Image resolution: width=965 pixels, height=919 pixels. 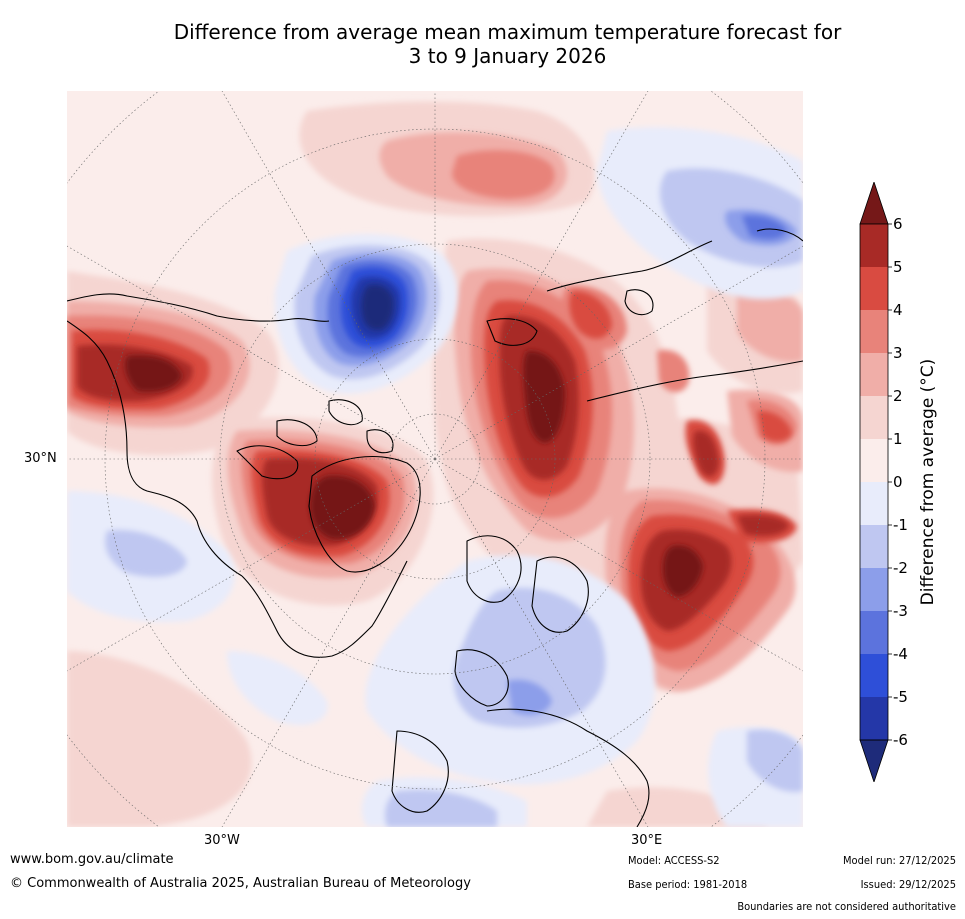 What do you see at coordinates (898, 353) in the screenshot?
I see `colorbar-tick-label: 3` at bounding box center [898, 353].